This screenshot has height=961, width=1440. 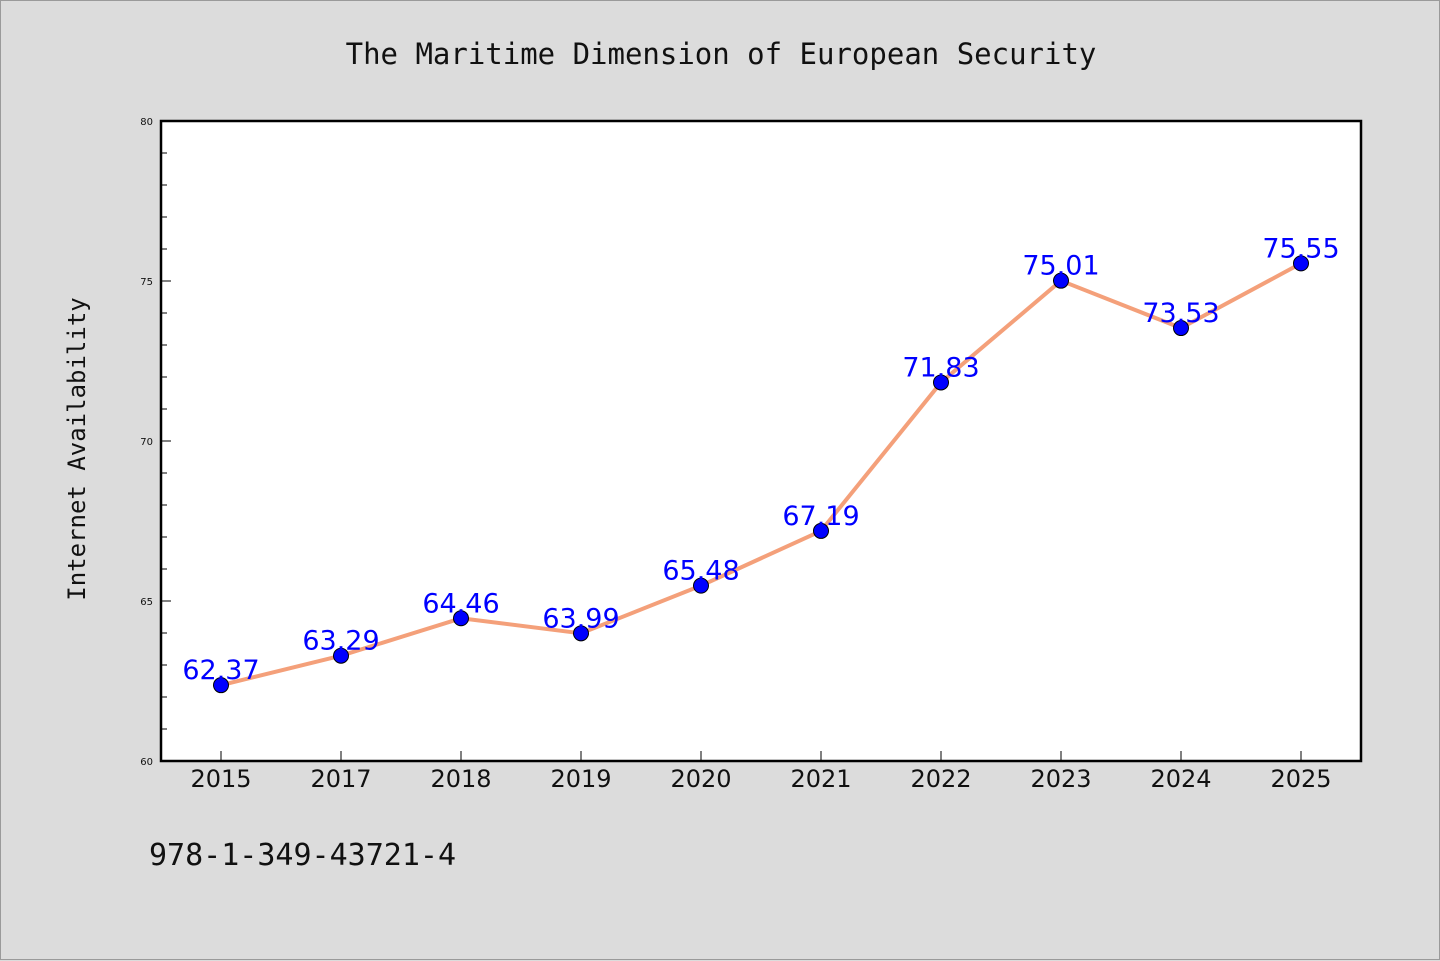 I want to click on x-tick-label: 2024, so click(x=1180, y=779).